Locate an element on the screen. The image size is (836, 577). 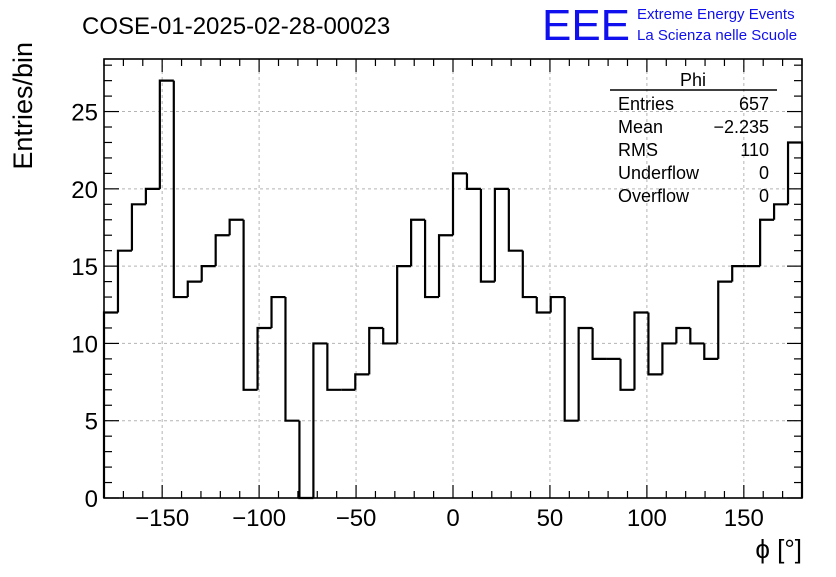
stats-value-underflow: 0 is located at coordinates (764, 173).